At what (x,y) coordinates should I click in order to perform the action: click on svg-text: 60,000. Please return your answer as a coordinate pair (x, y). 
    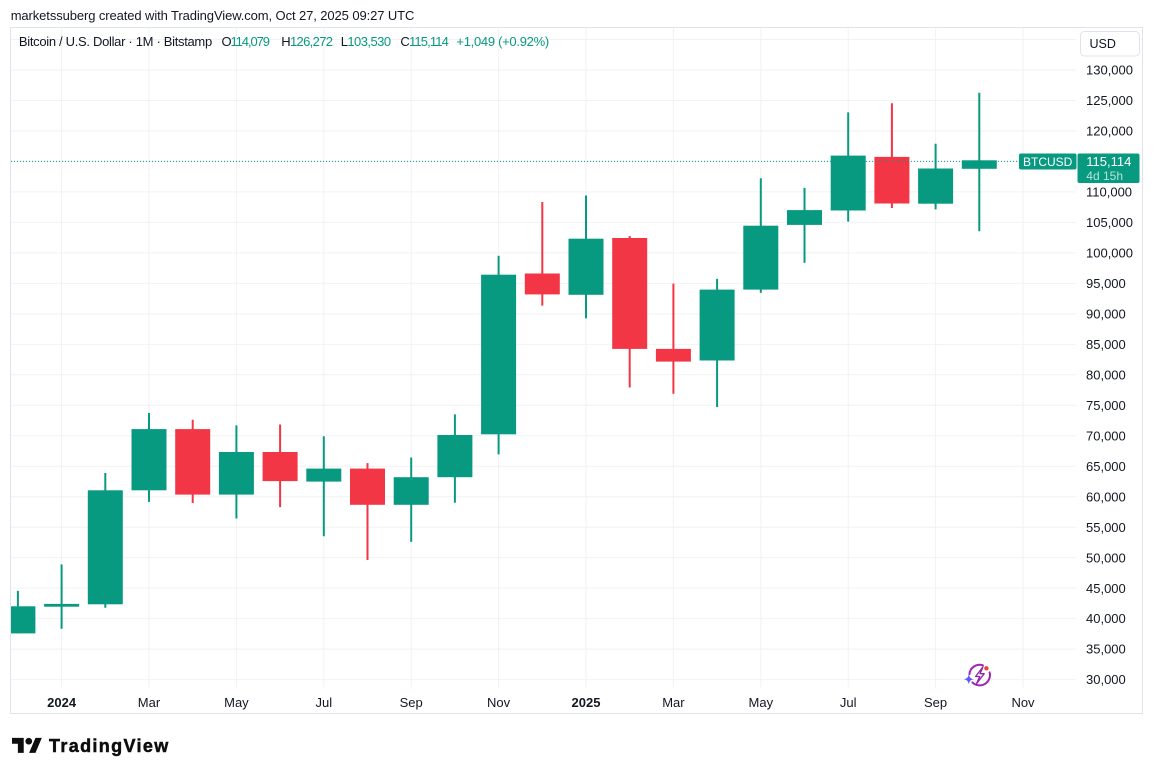
    Looking at the image, I should click on (1106, 496).